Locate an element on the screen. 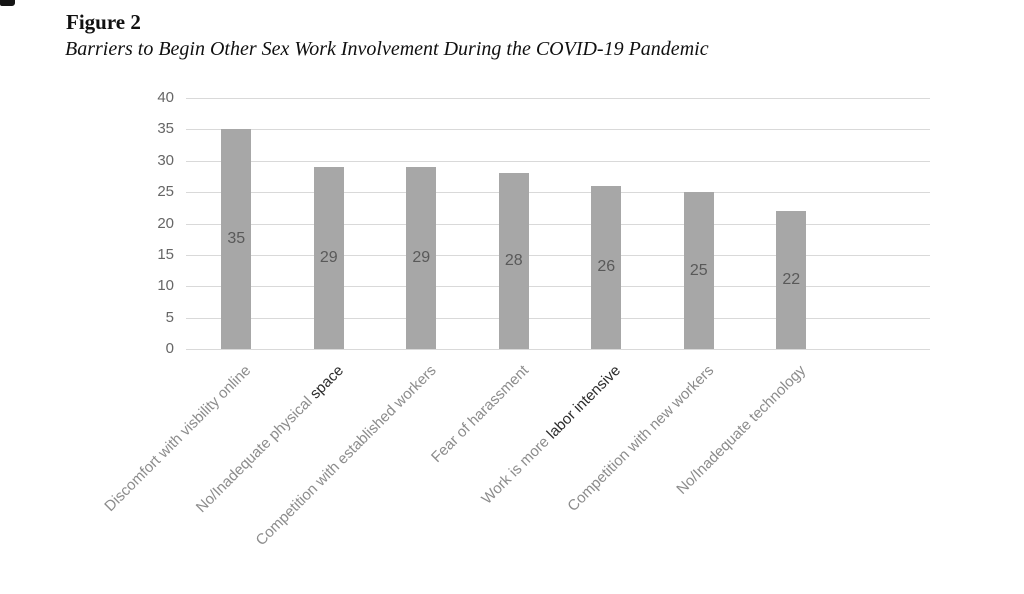  y-axis-tick-label: 30 is located at coordinates (165, 160).